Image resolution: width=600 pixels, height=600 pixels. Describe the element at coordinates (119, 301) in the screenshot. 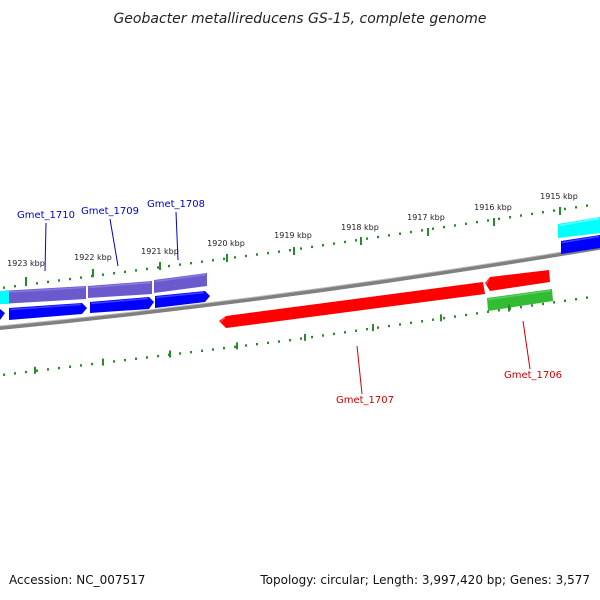

I see `forward-gene-1709-highlight` at that location.